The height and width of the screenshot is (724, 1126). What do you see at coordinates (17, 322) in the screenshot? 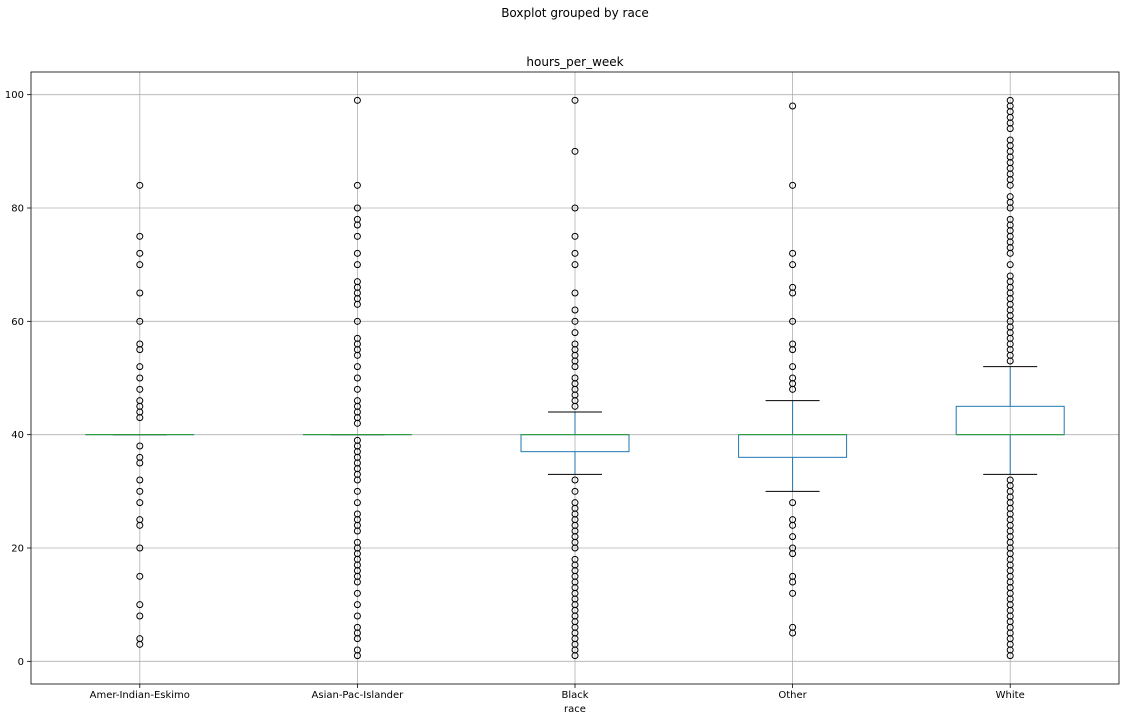
I see `y-tick-label: 60` at bounding box center [17, 322].